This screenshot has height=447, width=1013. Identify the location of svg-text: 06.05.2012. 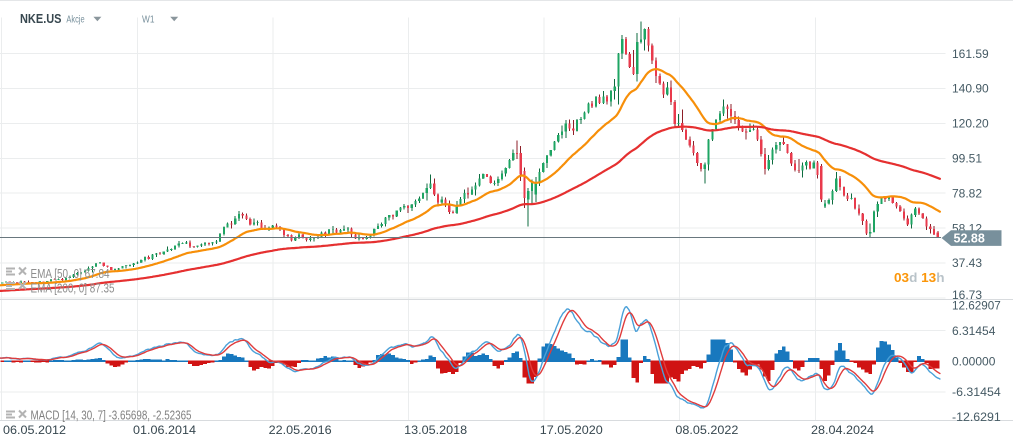
(34, 430).